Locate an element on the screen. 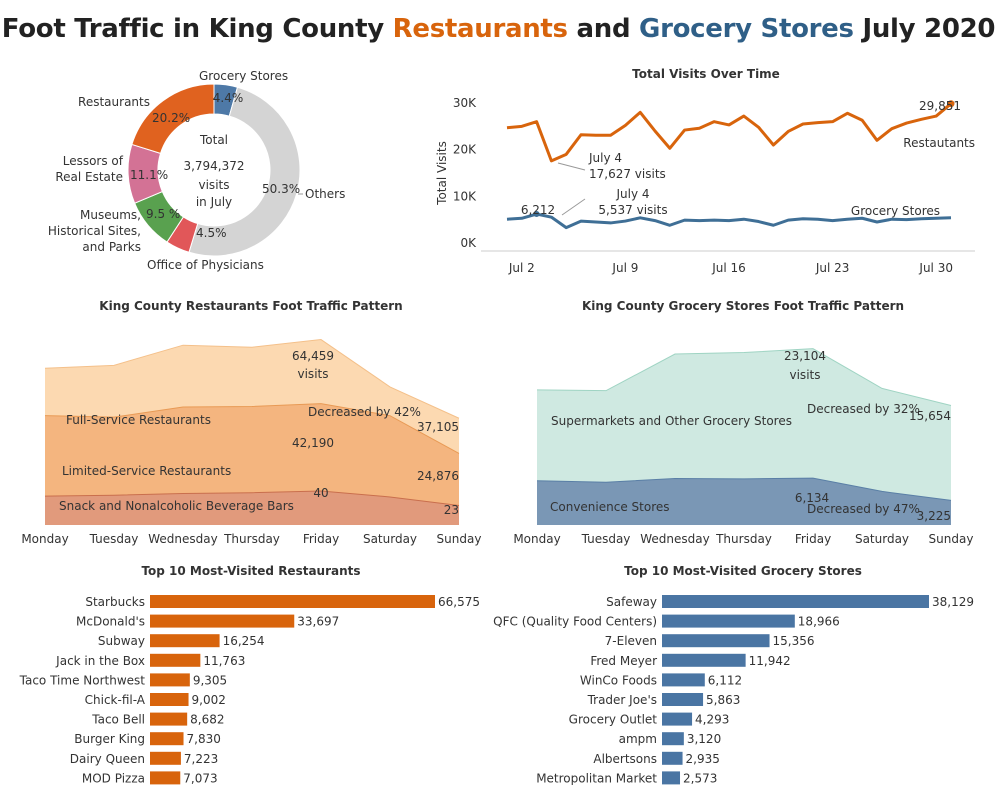 This screenshot has width=997, height=797. donut-slice-restaurants is located at coordinates (173, 118).